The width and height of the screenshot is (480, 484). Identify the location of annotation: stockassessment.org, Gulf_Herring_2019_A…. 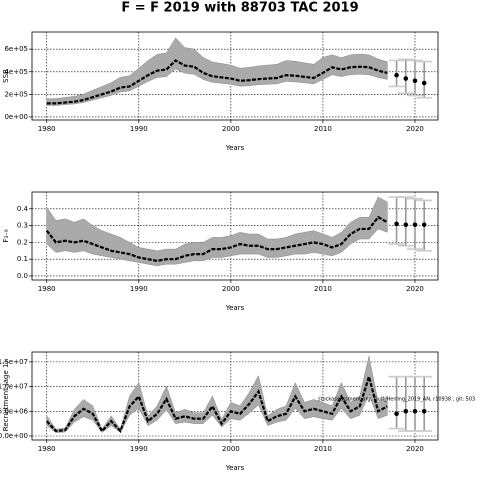
(396, 400).